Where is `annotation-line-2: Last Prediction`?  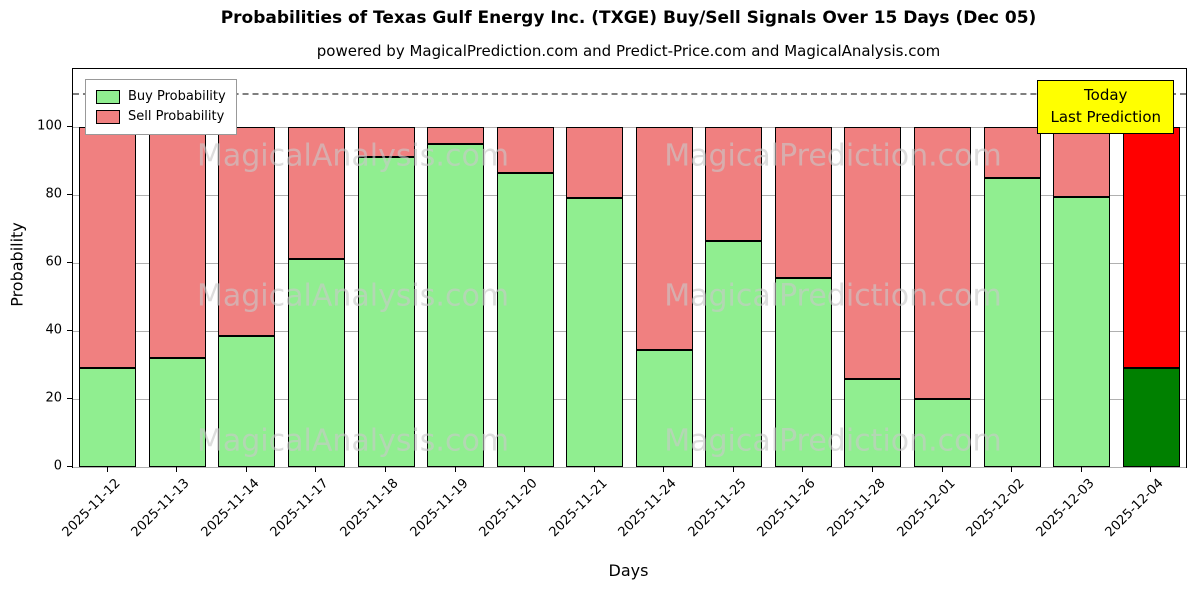
annotation-line-2: Last Prediction is located at coordinates (1105, 116).